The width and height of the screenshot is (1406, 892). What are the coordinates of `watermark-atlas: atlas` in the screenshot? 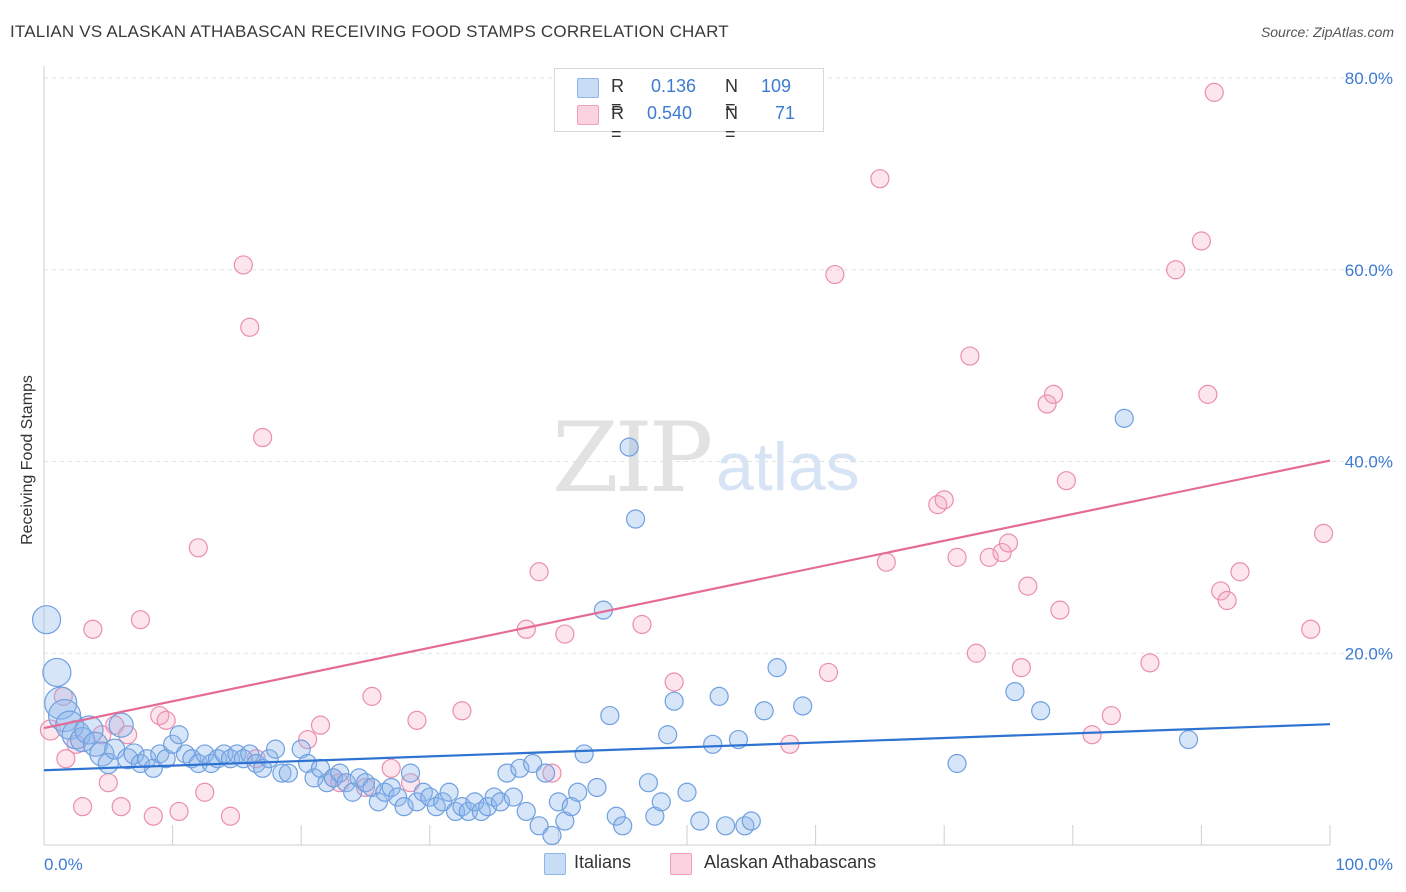 It's located at (788, 467).